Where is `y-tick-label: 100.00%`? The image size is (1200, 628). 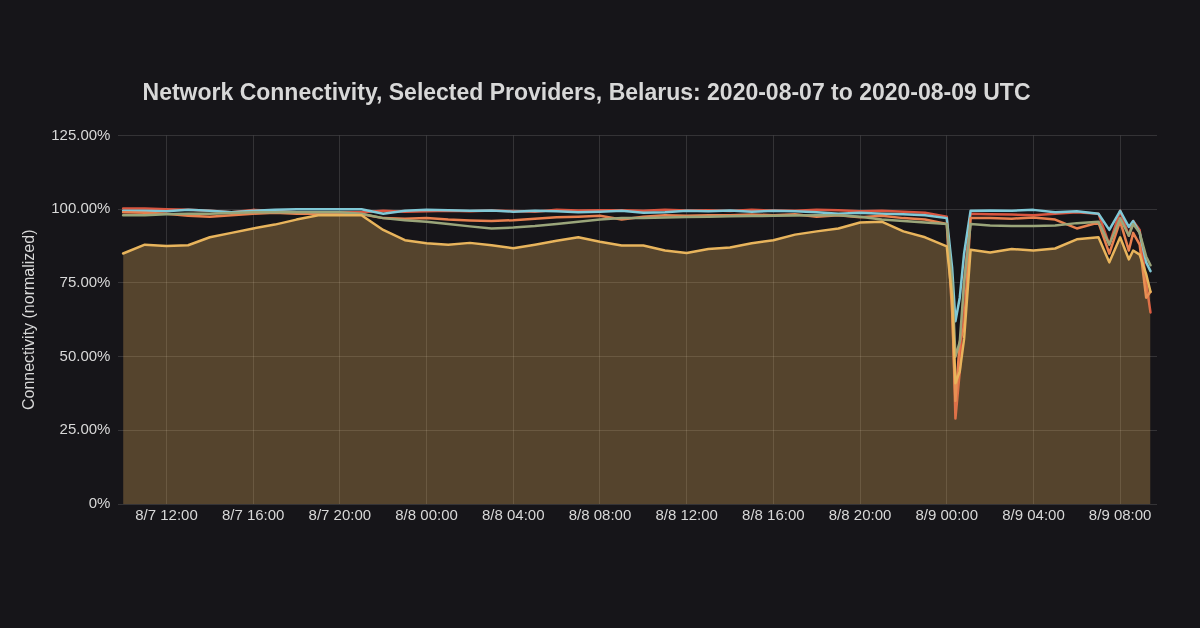
y-tick-label: 100.00% is located at coordinates (81, 208).